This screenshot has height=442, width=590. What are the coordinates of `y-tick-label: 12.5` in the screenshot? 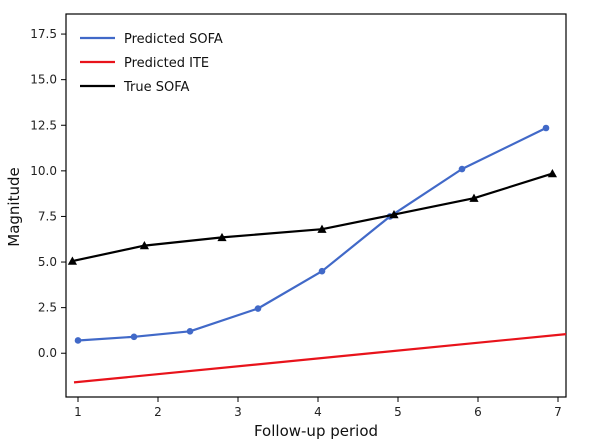 It's located at (43, 125).